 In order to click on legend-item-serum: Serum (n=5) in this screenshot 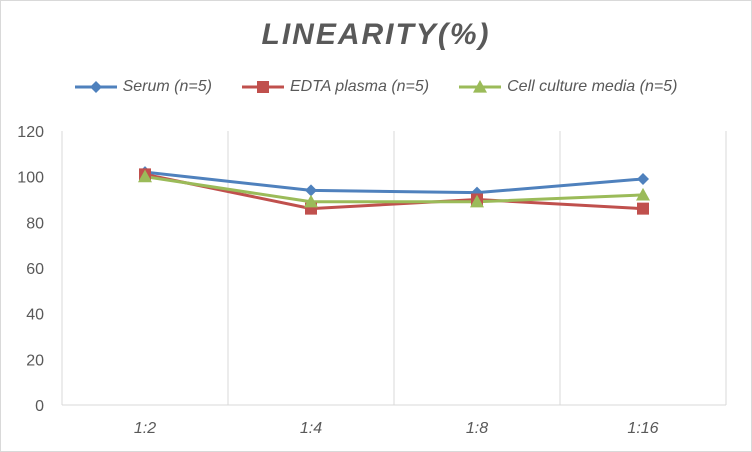, I will do `click(143, 87)`.